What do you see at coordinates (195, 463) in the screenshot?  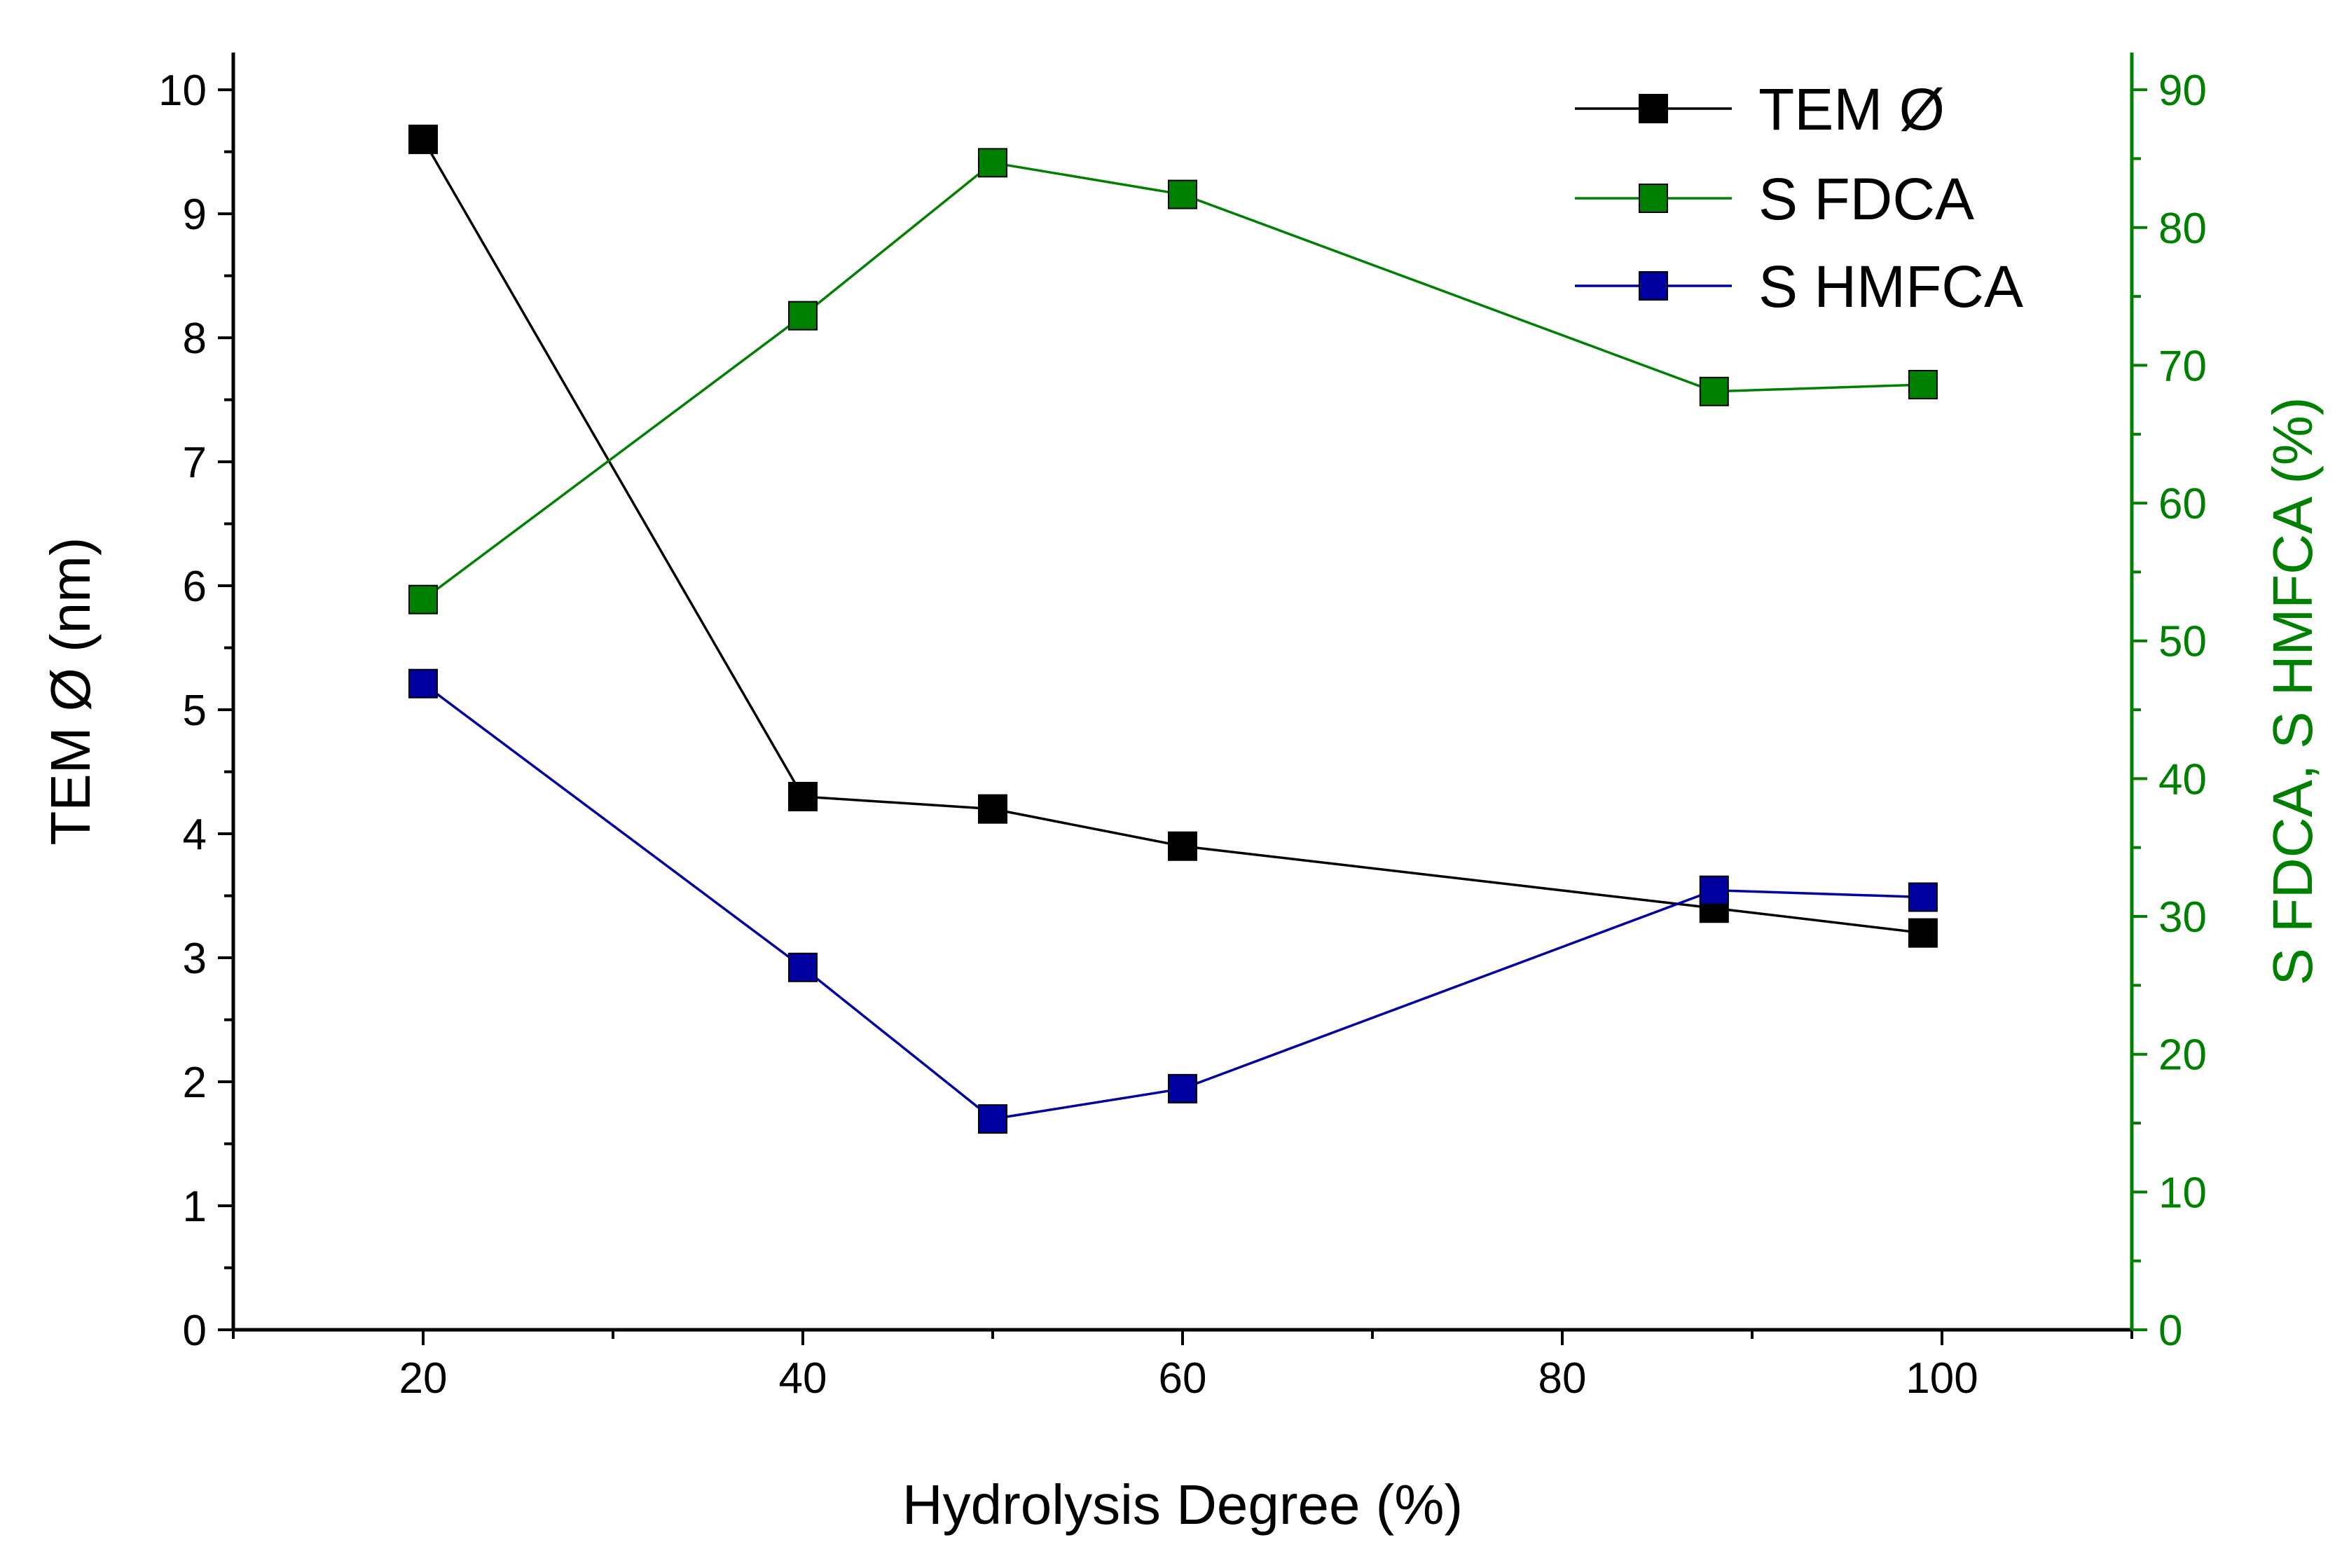 I see `y-left-tick-label: 7` at bounding box center [195, 463].